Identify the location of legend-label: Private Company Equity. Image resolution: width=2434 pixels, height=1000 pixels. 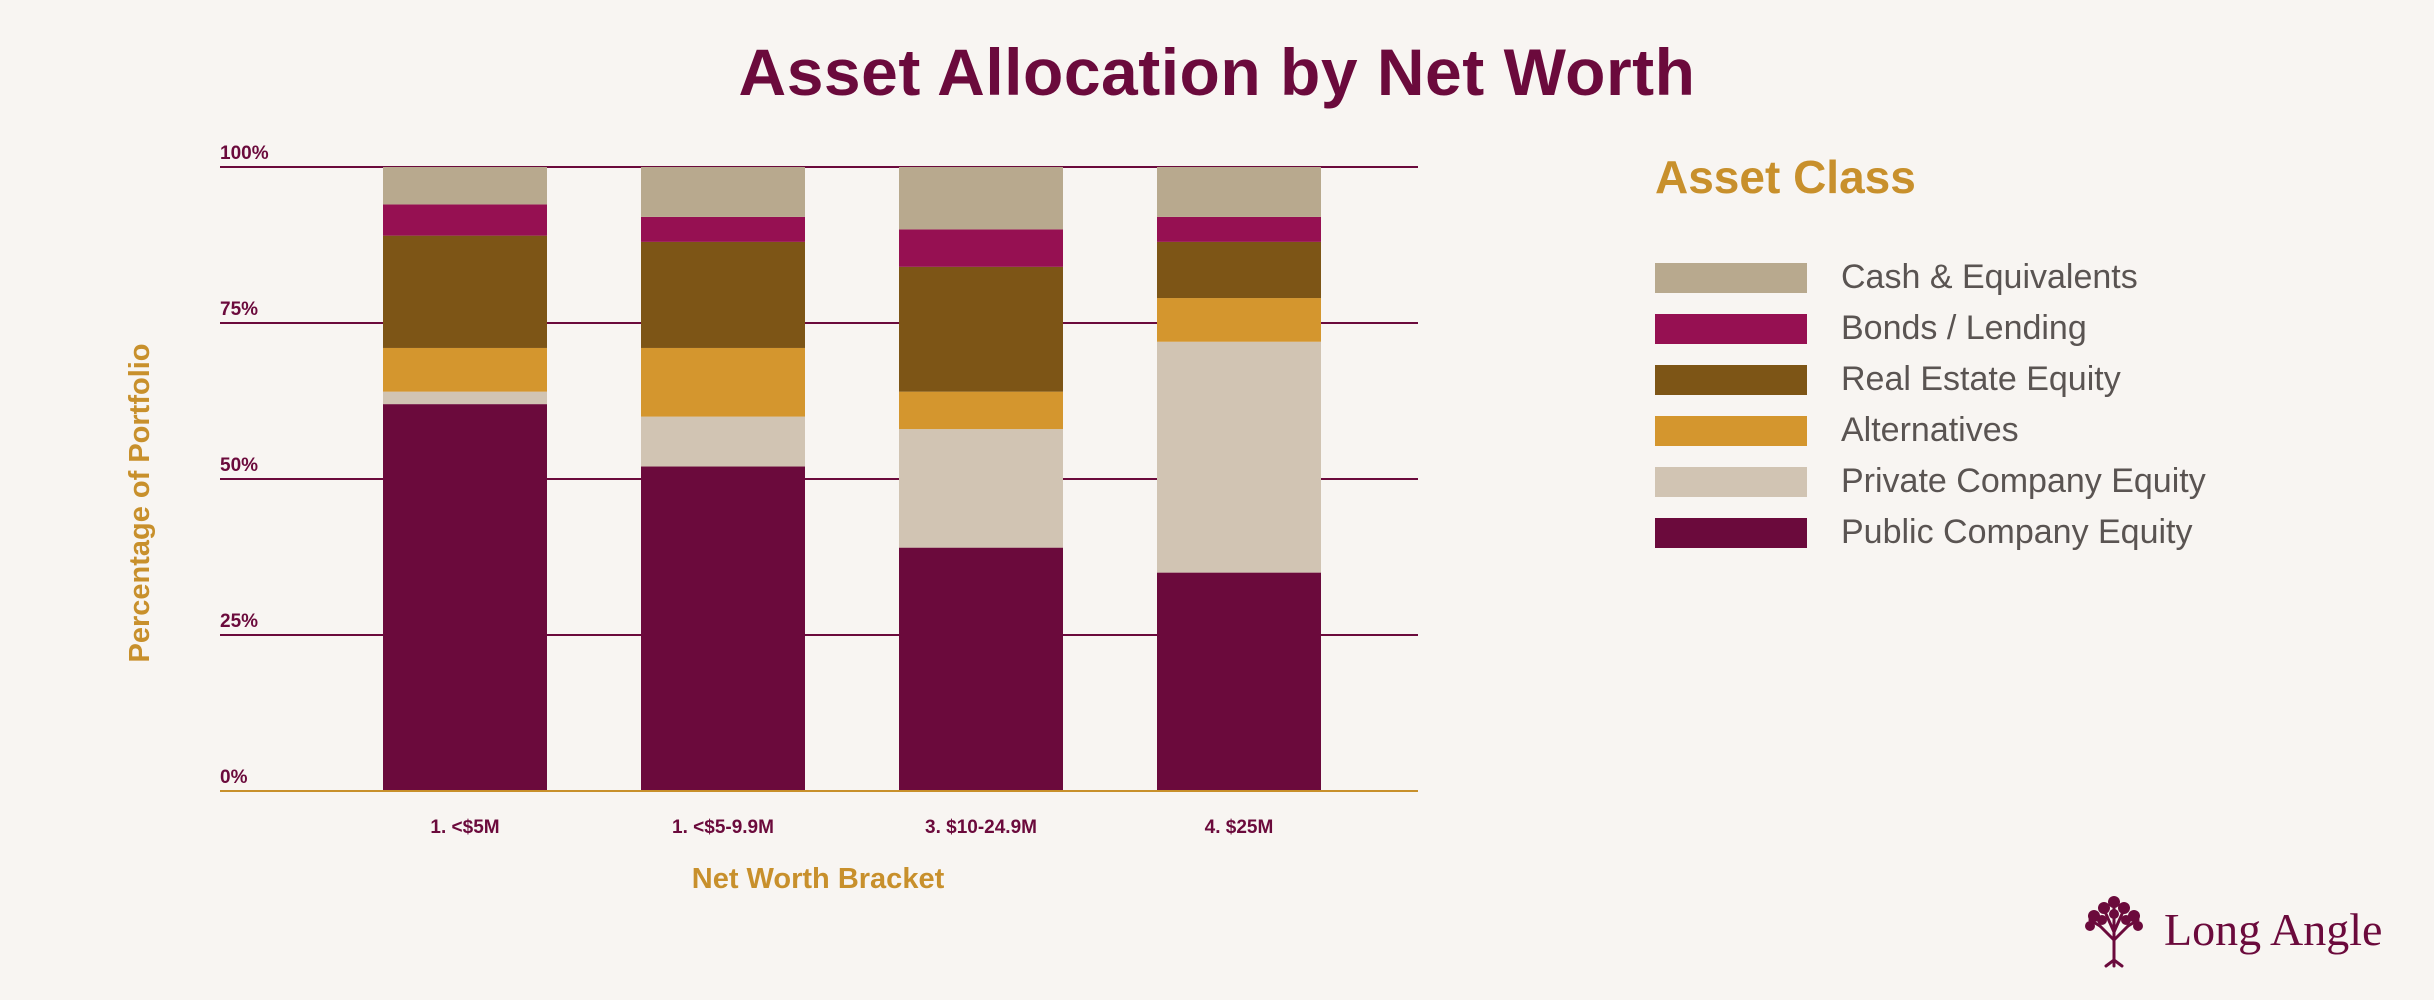
(2023, 481).